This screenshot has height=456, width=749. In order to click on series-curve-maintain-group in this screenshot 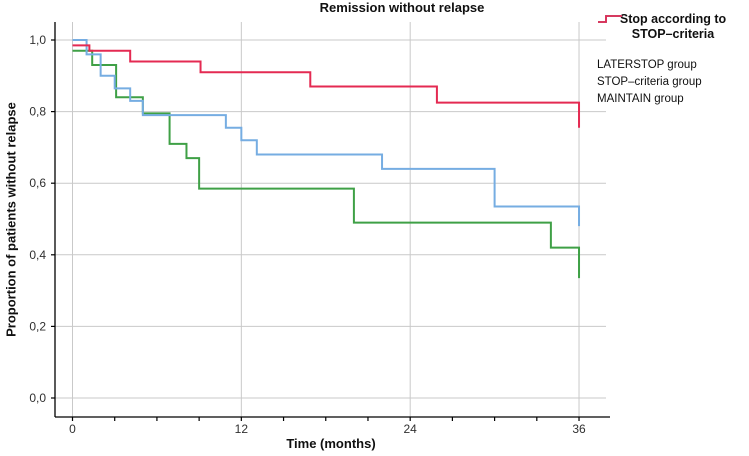, I will do `click(326, 86)`.